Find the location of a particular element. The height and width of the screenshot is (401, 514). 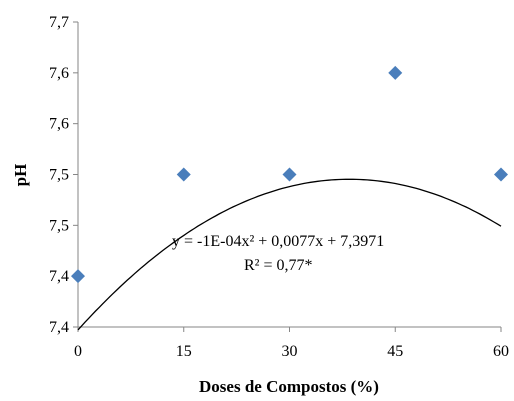

x-axis: 0 15 30 45 60 is located at coordinates (291, 343).